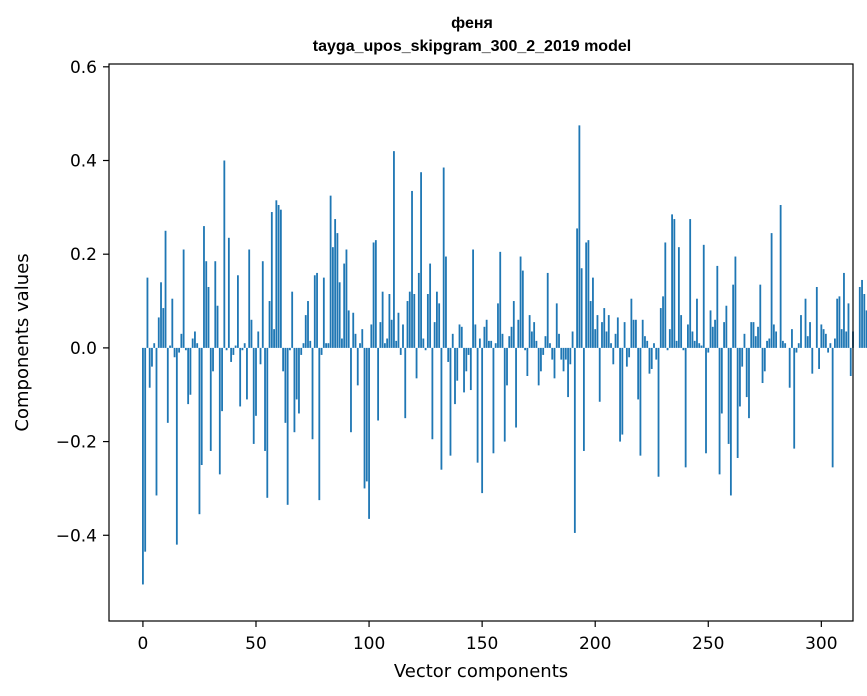 The height and width of the screenshot is (696, 867). Describe the element at coordinates (143, 644) in the screenshot. I see `x-tick-label: 0` at that location.